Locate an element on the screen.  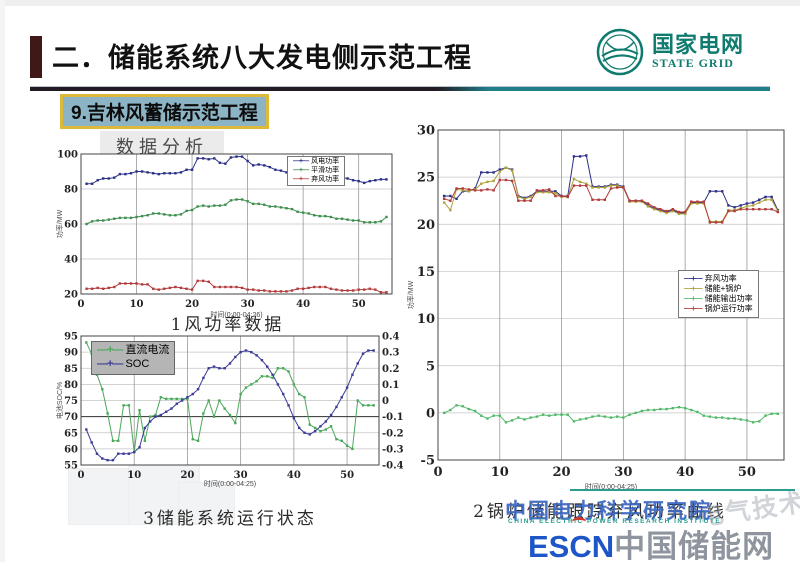
svg-text: 功率/MW is located at coordinates (410, 294).